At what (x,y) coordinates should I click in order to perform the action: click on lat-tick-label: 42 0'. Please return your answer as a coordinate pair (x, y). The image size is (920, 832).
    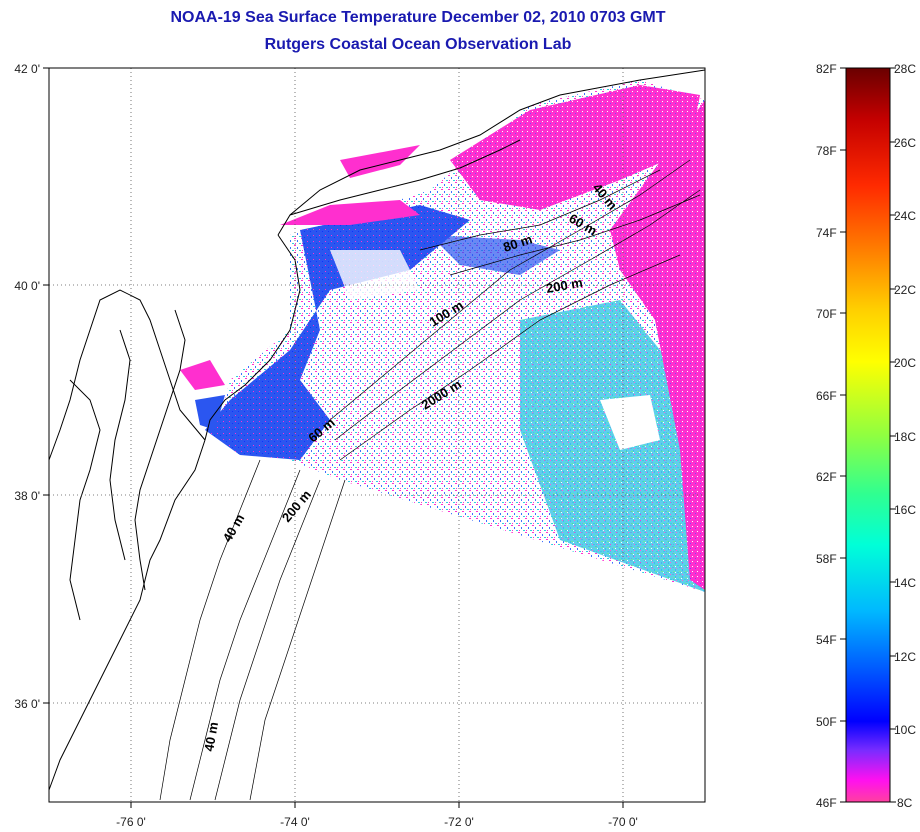
    Looking at the image, I should click on (27, 69).